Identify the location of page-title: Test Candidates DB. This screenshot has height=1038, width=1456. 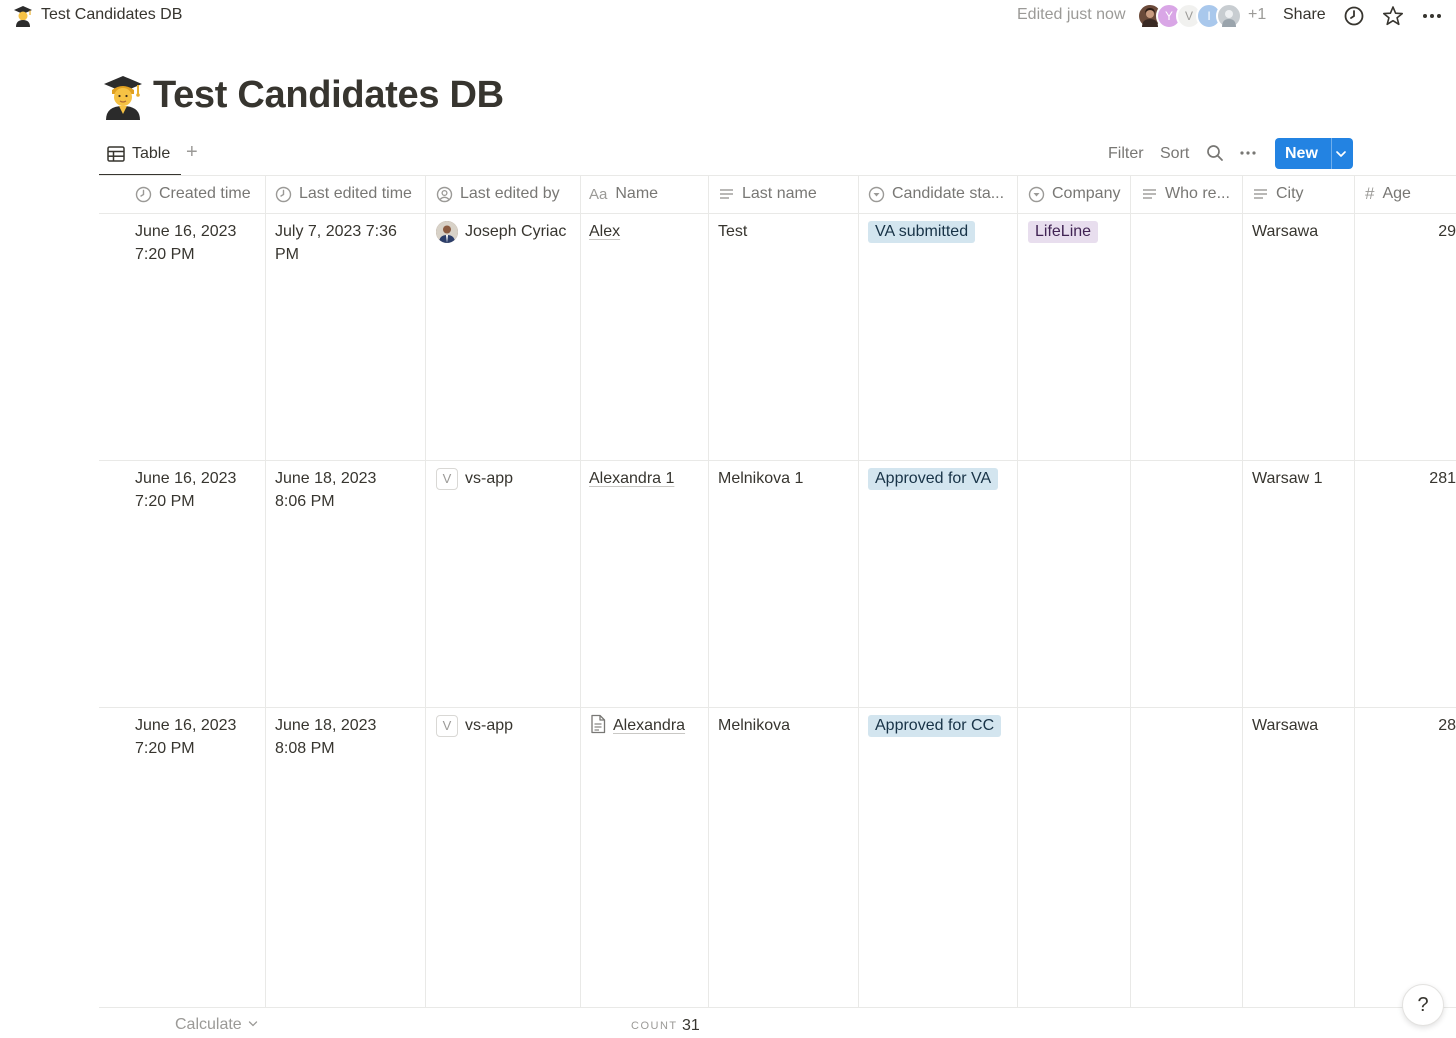
(328, 95).